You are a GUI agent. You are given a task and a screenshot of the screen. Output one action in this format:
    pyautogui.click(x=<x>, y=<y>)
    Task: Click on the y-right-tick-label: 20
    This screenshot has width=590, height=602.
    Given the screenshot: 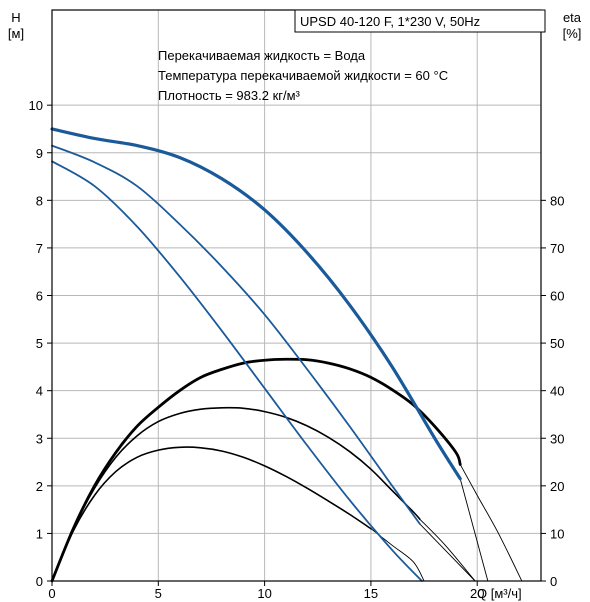 What is the action you would take?
    pyautogui.click(x=557, y=486)
    